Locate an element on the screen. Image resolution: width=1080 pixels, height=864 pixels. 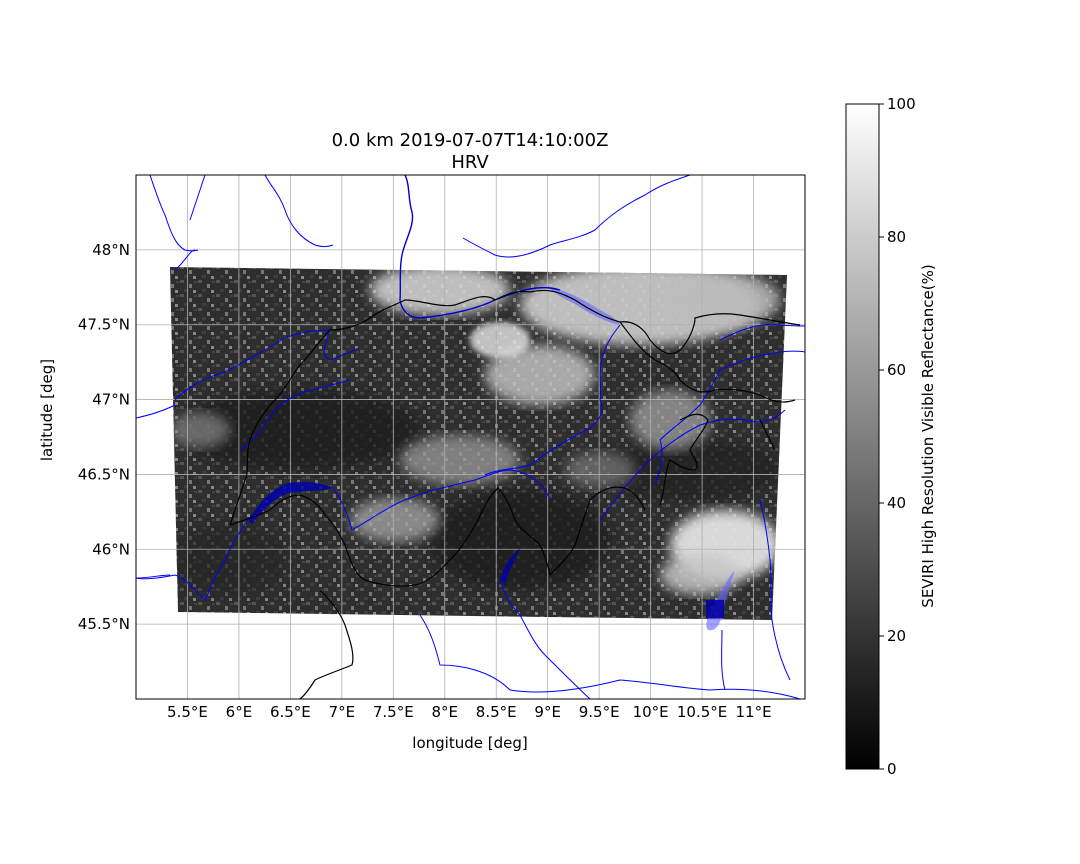
x-tick-label: 7.5°E is located at coordinates (393, 712).